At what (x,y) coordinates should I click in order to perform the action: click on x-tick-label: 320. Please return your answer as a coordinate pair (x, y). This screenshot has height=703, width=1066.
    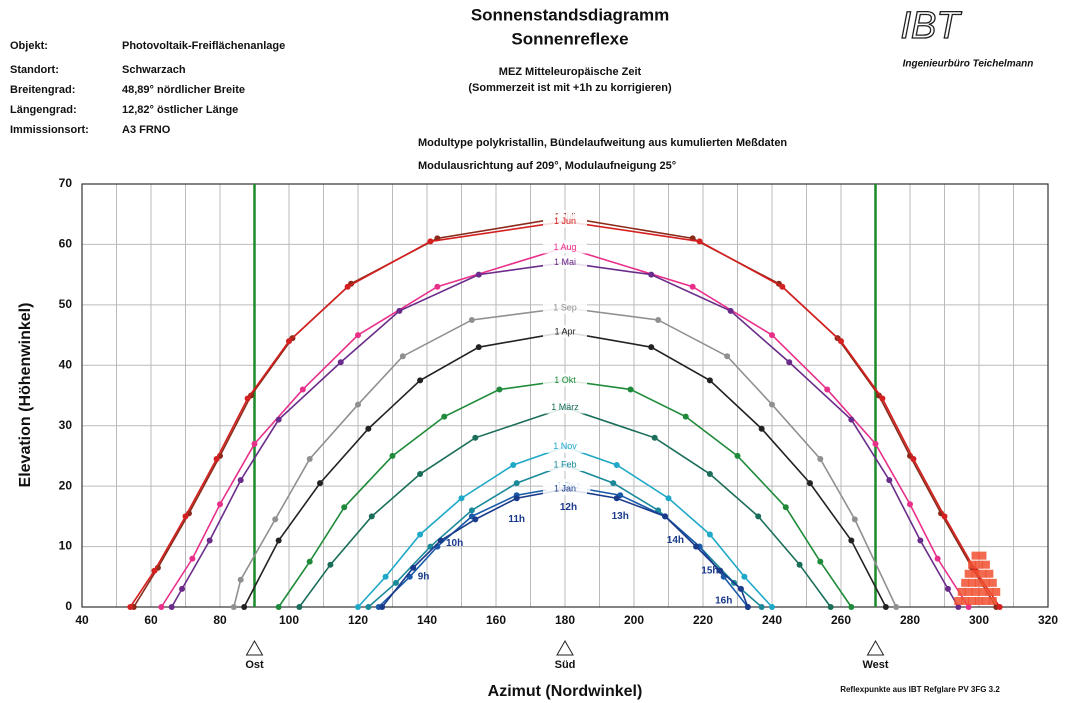
    Looking at the image, I should click on (1048, 620).